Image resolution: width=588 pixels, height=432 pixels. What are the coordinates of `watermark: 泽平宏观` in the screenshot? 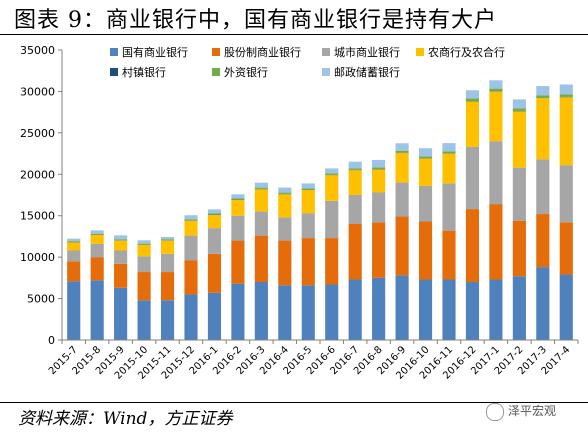 It's located at (521, 411).